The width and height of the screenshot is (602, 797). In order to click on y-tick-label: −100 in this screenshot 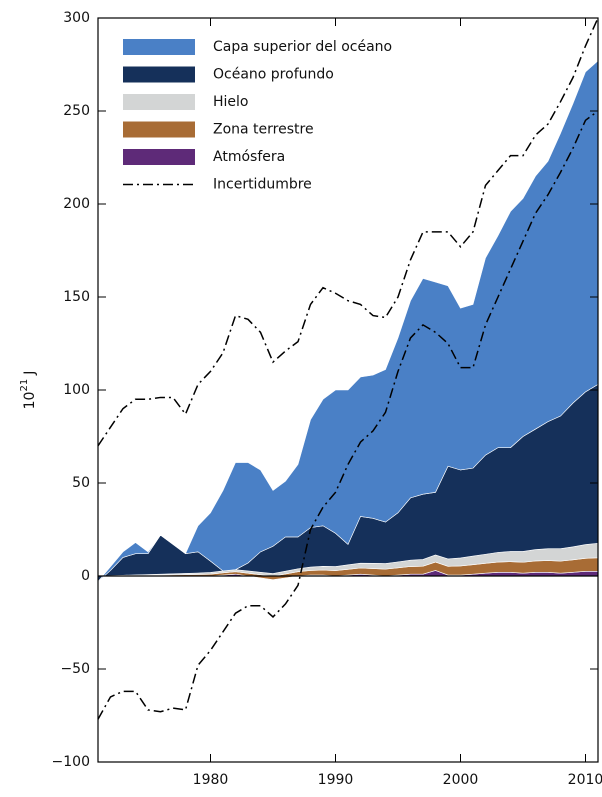, I will do `click(71, 762)`.